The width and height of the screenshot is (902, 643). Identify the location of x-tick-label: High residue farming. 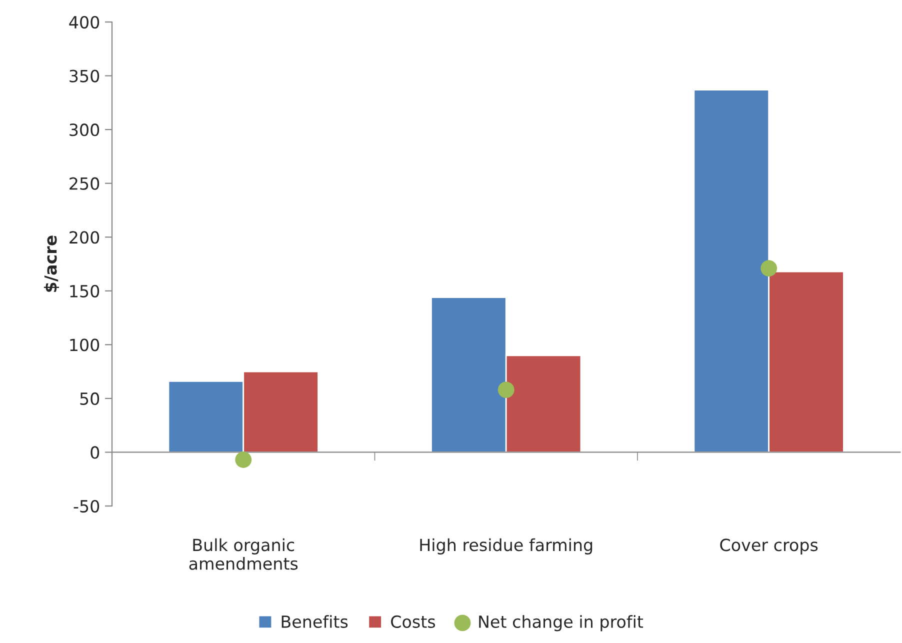
(506, 546).